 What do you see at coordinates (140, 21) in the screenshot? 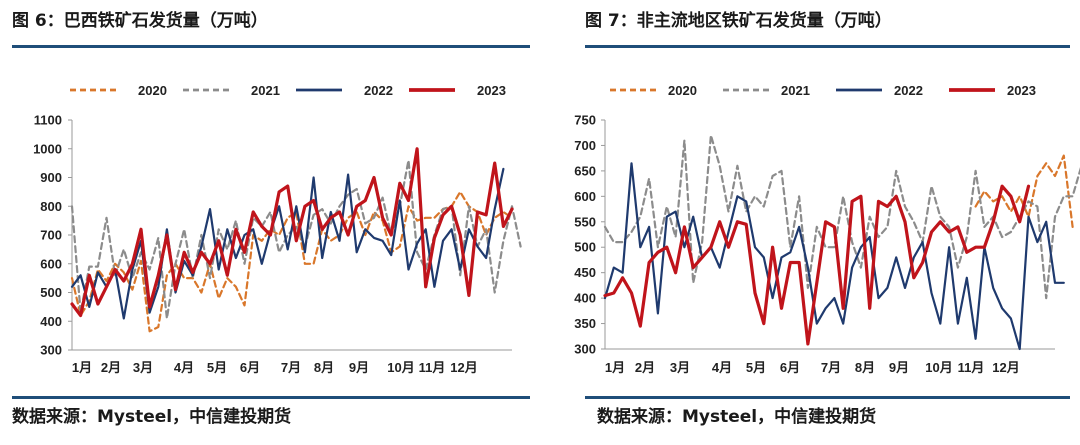
I see `left-chart-title: 图 6：巴西铁矿石发货量（万吨）` at bounding box center [140, 21].